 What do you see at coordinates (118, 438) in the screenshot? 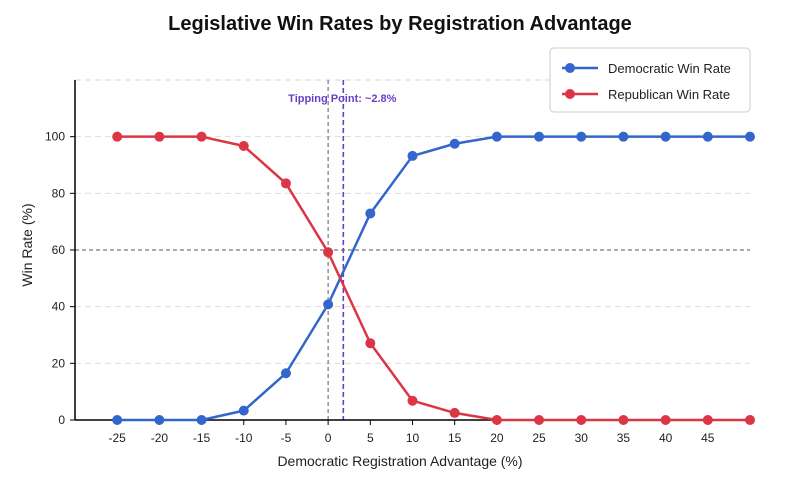
I see `x-tick-label--25: -25` at bounding box center [118, 438].